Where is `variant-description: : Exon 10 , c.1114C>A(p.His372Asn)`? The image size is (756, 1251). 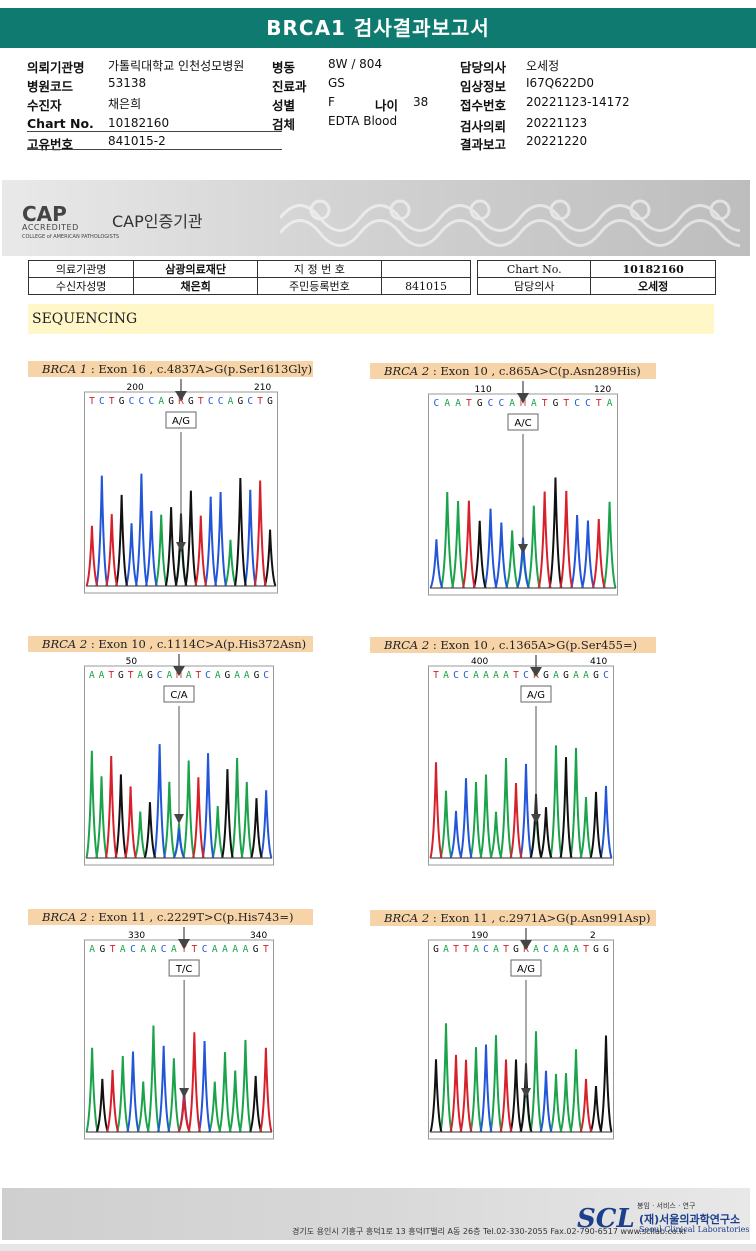
variant-description: : Exon 10 , c.1114C>A(p.His372Asn) is located at coordinates (197, 644).